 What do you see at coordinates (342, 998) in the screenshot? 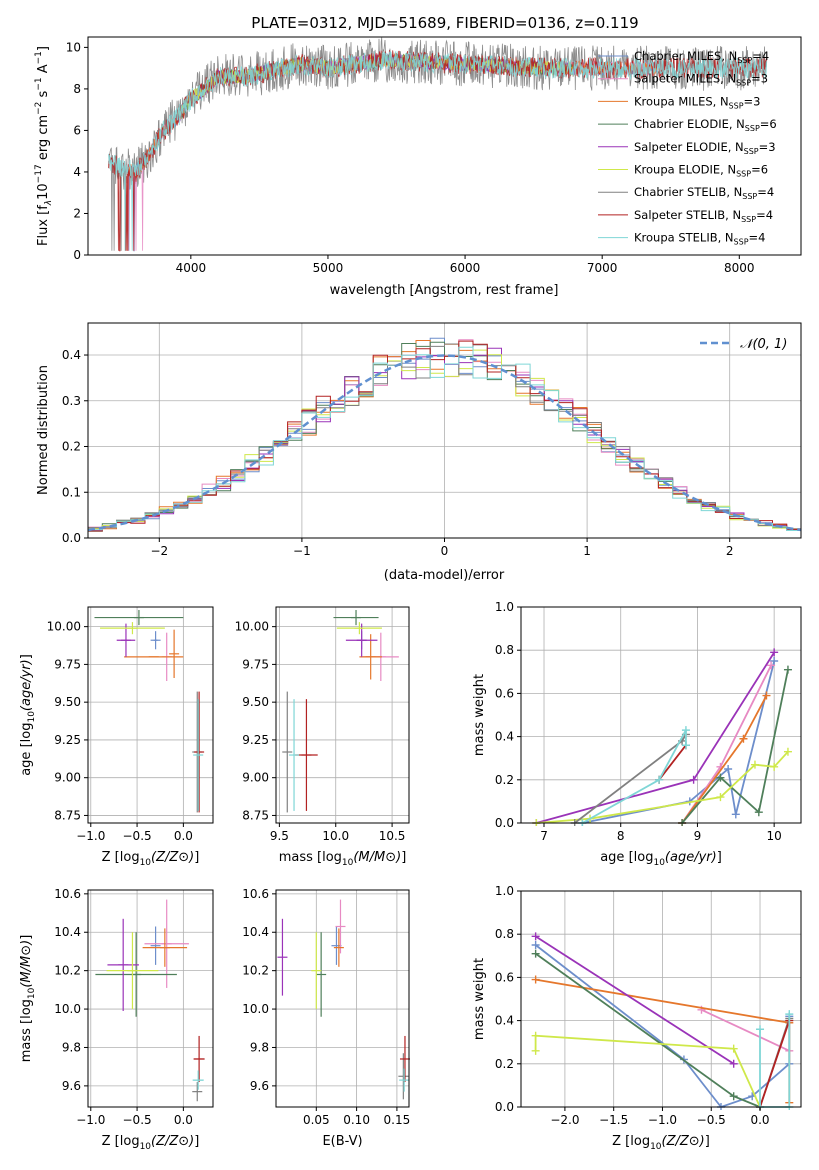
I see `p6-plot-frame` at bounding box center [342, 998].